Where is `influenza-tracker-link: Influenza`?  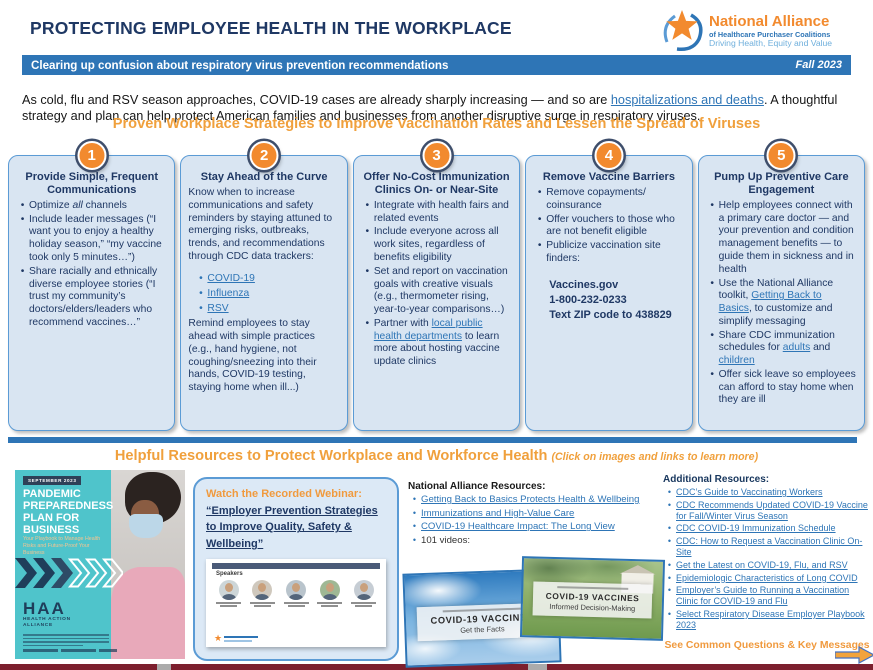 influenza-tracker-link: Influenza is located at coordinates (228, 293).